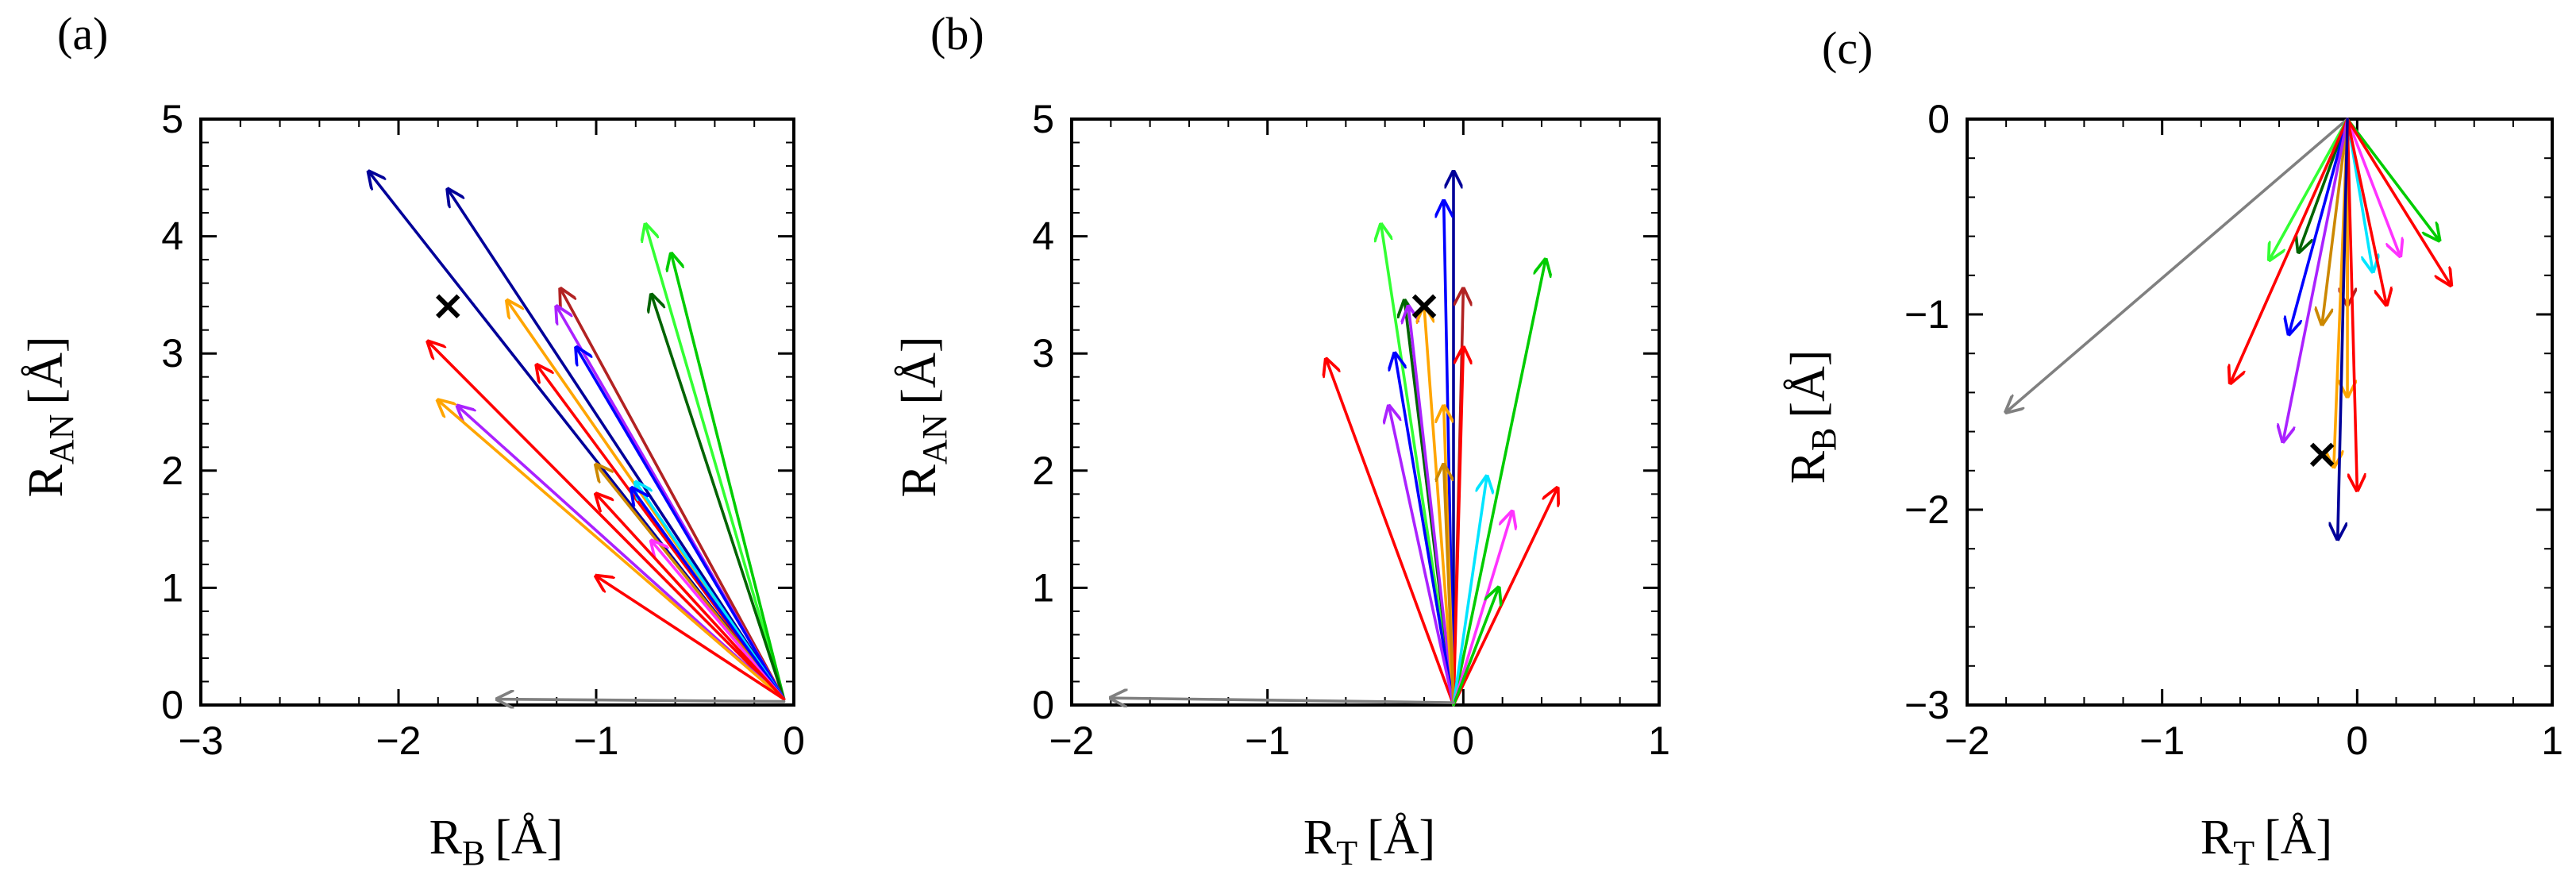 The height and width of the screenshot is (890, 2576). What do you see at coordinates (2357, 741) in the screenshot?
I see `panel-c-xtick-label: 0` at bounding box center [2357, 741].